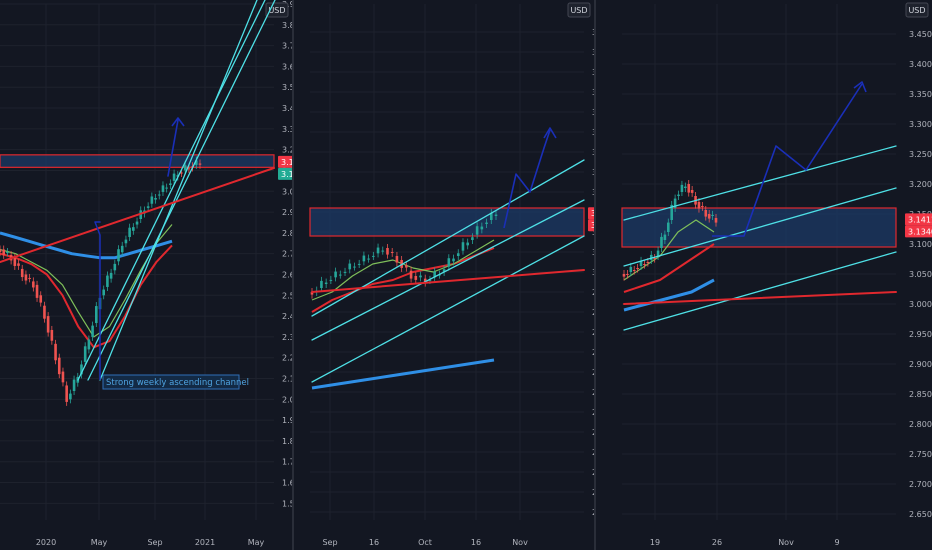 The image size is (932, 550). Describe the element at coordinates (287, 295) in the screenshot. I see `y-tick-label: 2.5000` at that location.